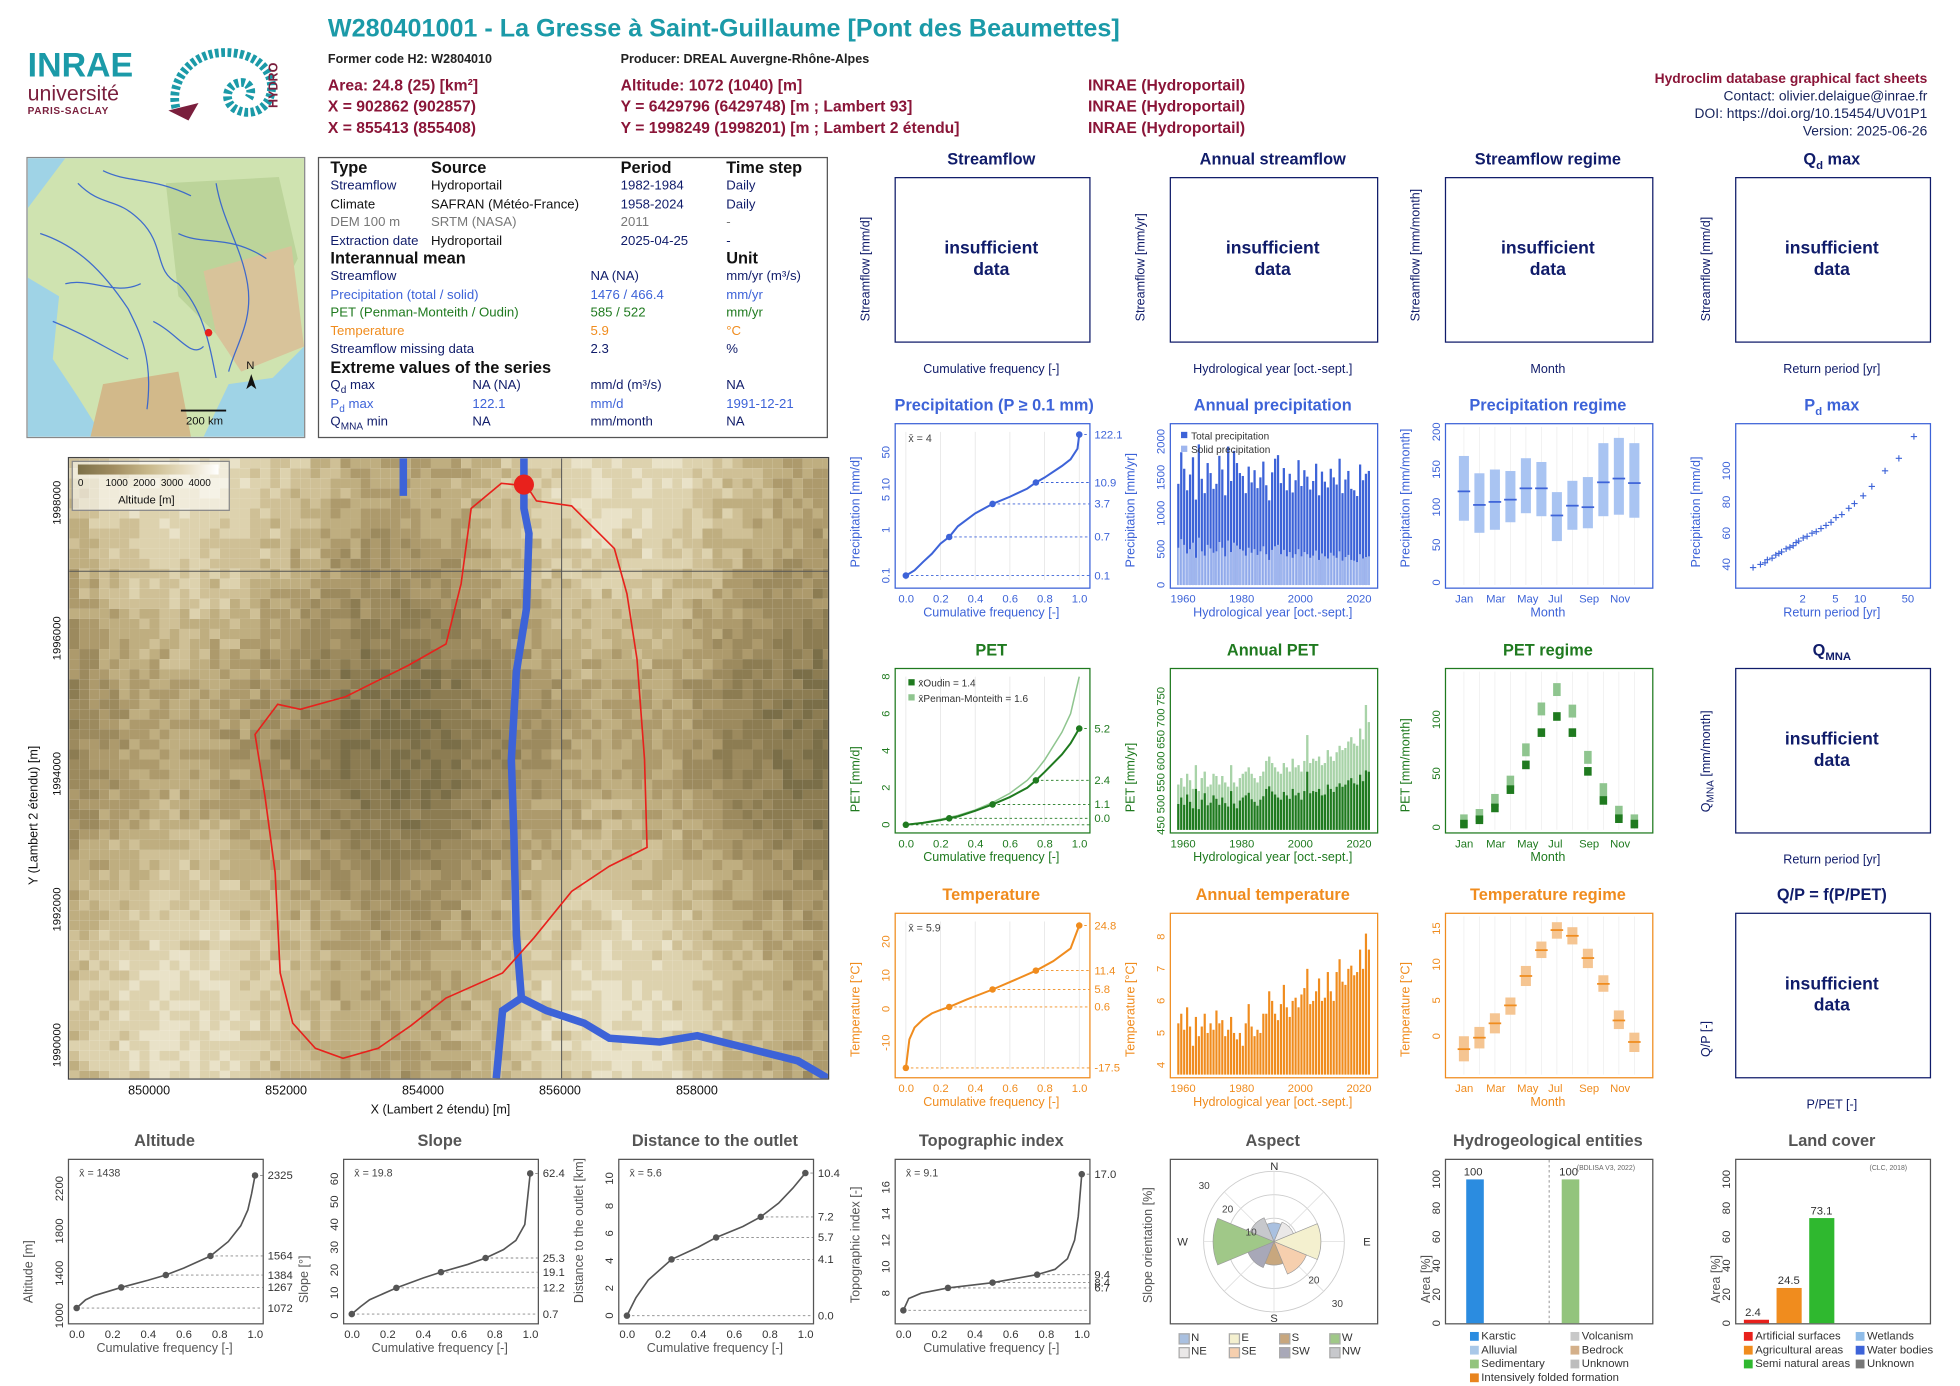 The image size is (1960, 1386). Describe the element at coordinates (1831, 759) in the screenshot. I see `qmna-message-line-2: data` at that location.